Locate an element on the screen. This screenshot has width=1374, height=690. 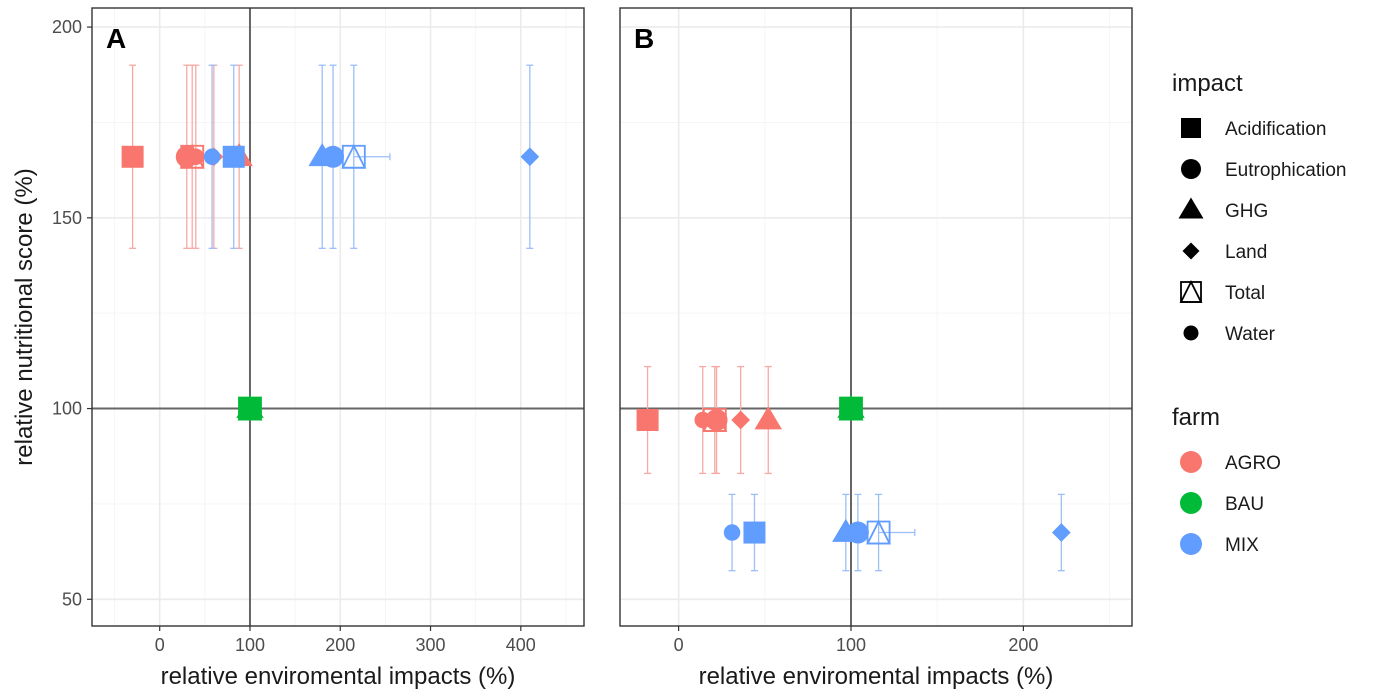
legend-key-total-triangle is located at coordinates (1191, 291).